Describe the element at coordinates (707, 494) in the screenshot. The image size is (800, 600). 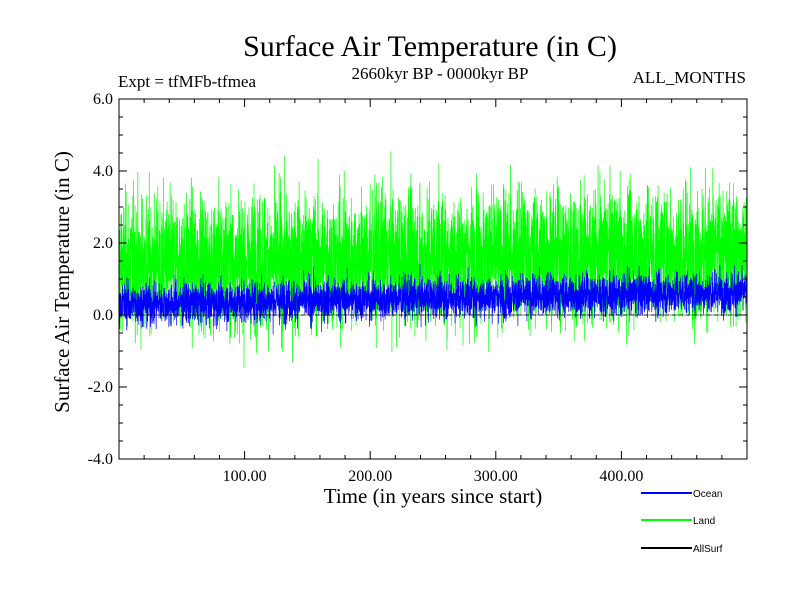
I see `legend-label-ocean: Ocean` at that location.